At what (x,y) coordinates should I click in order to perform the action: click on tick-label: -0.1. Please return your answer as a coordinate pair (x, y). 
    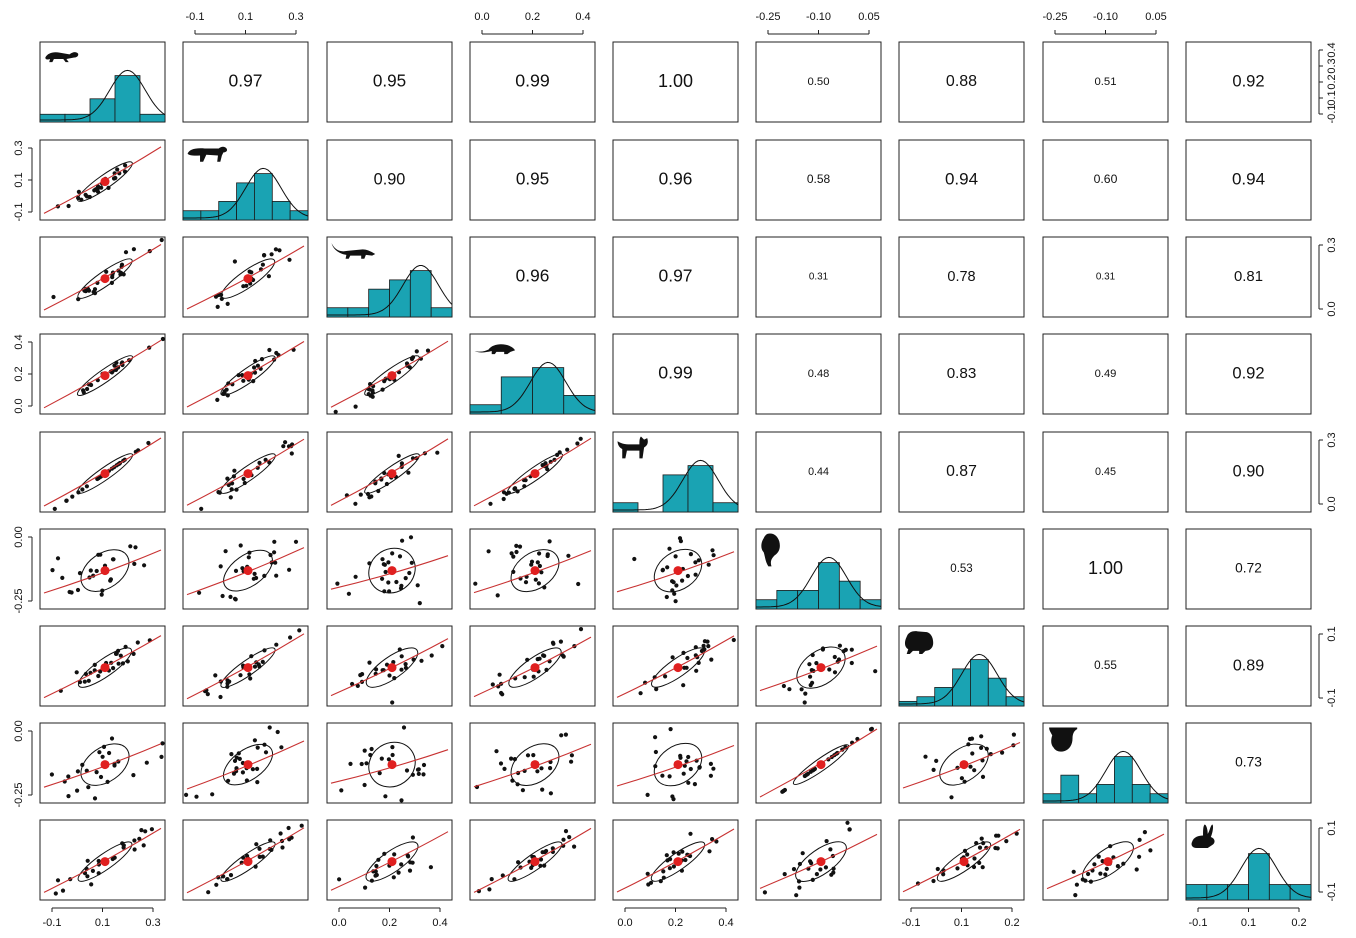
    Looking at the image, I should click on (195, 17).